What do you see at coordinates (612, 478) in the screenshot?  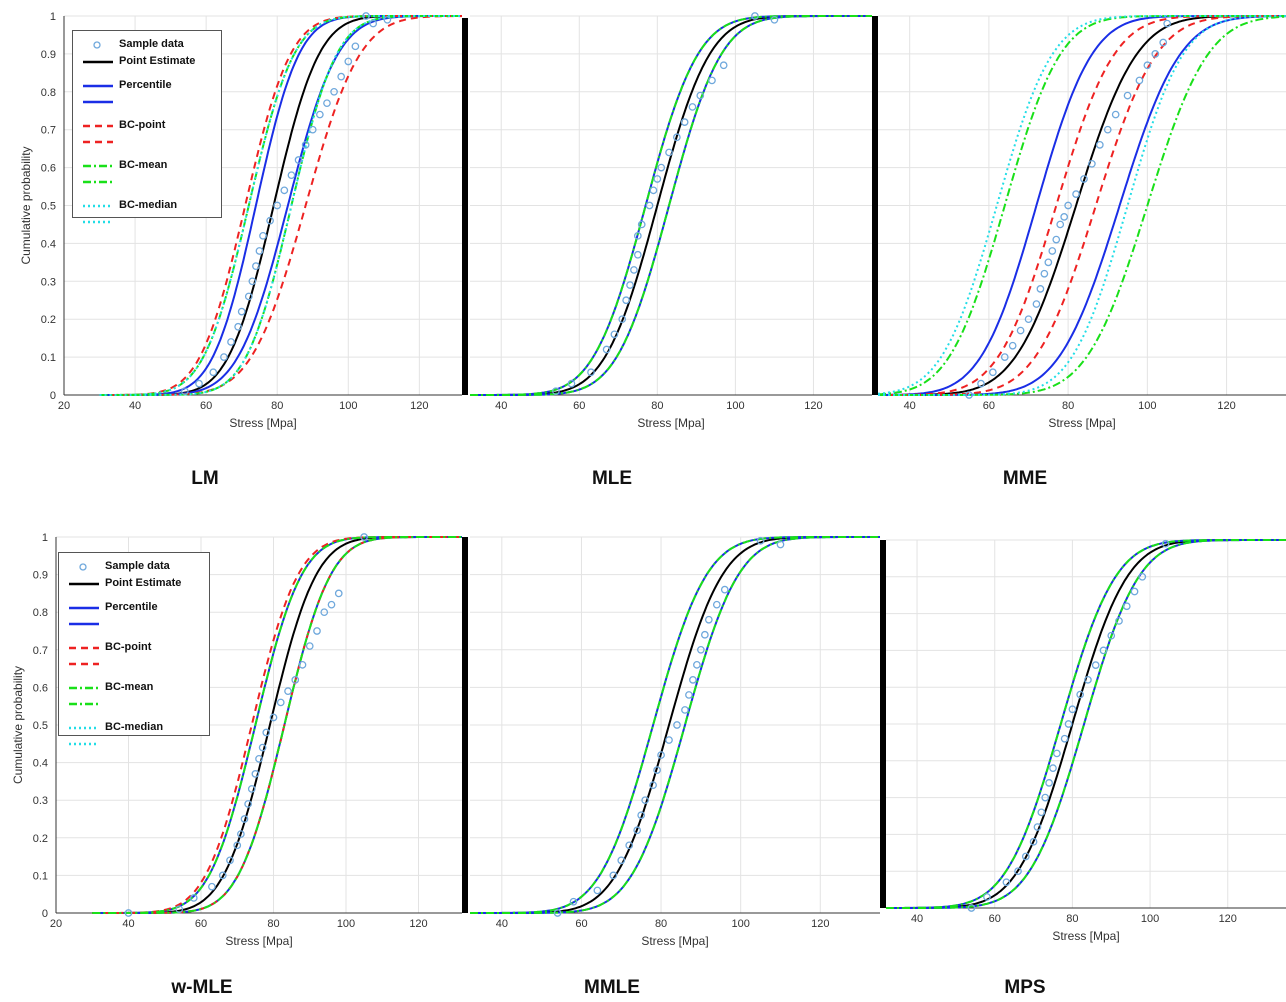 I see `panel-title-mle: MLE` at bounding box center [612, 478].